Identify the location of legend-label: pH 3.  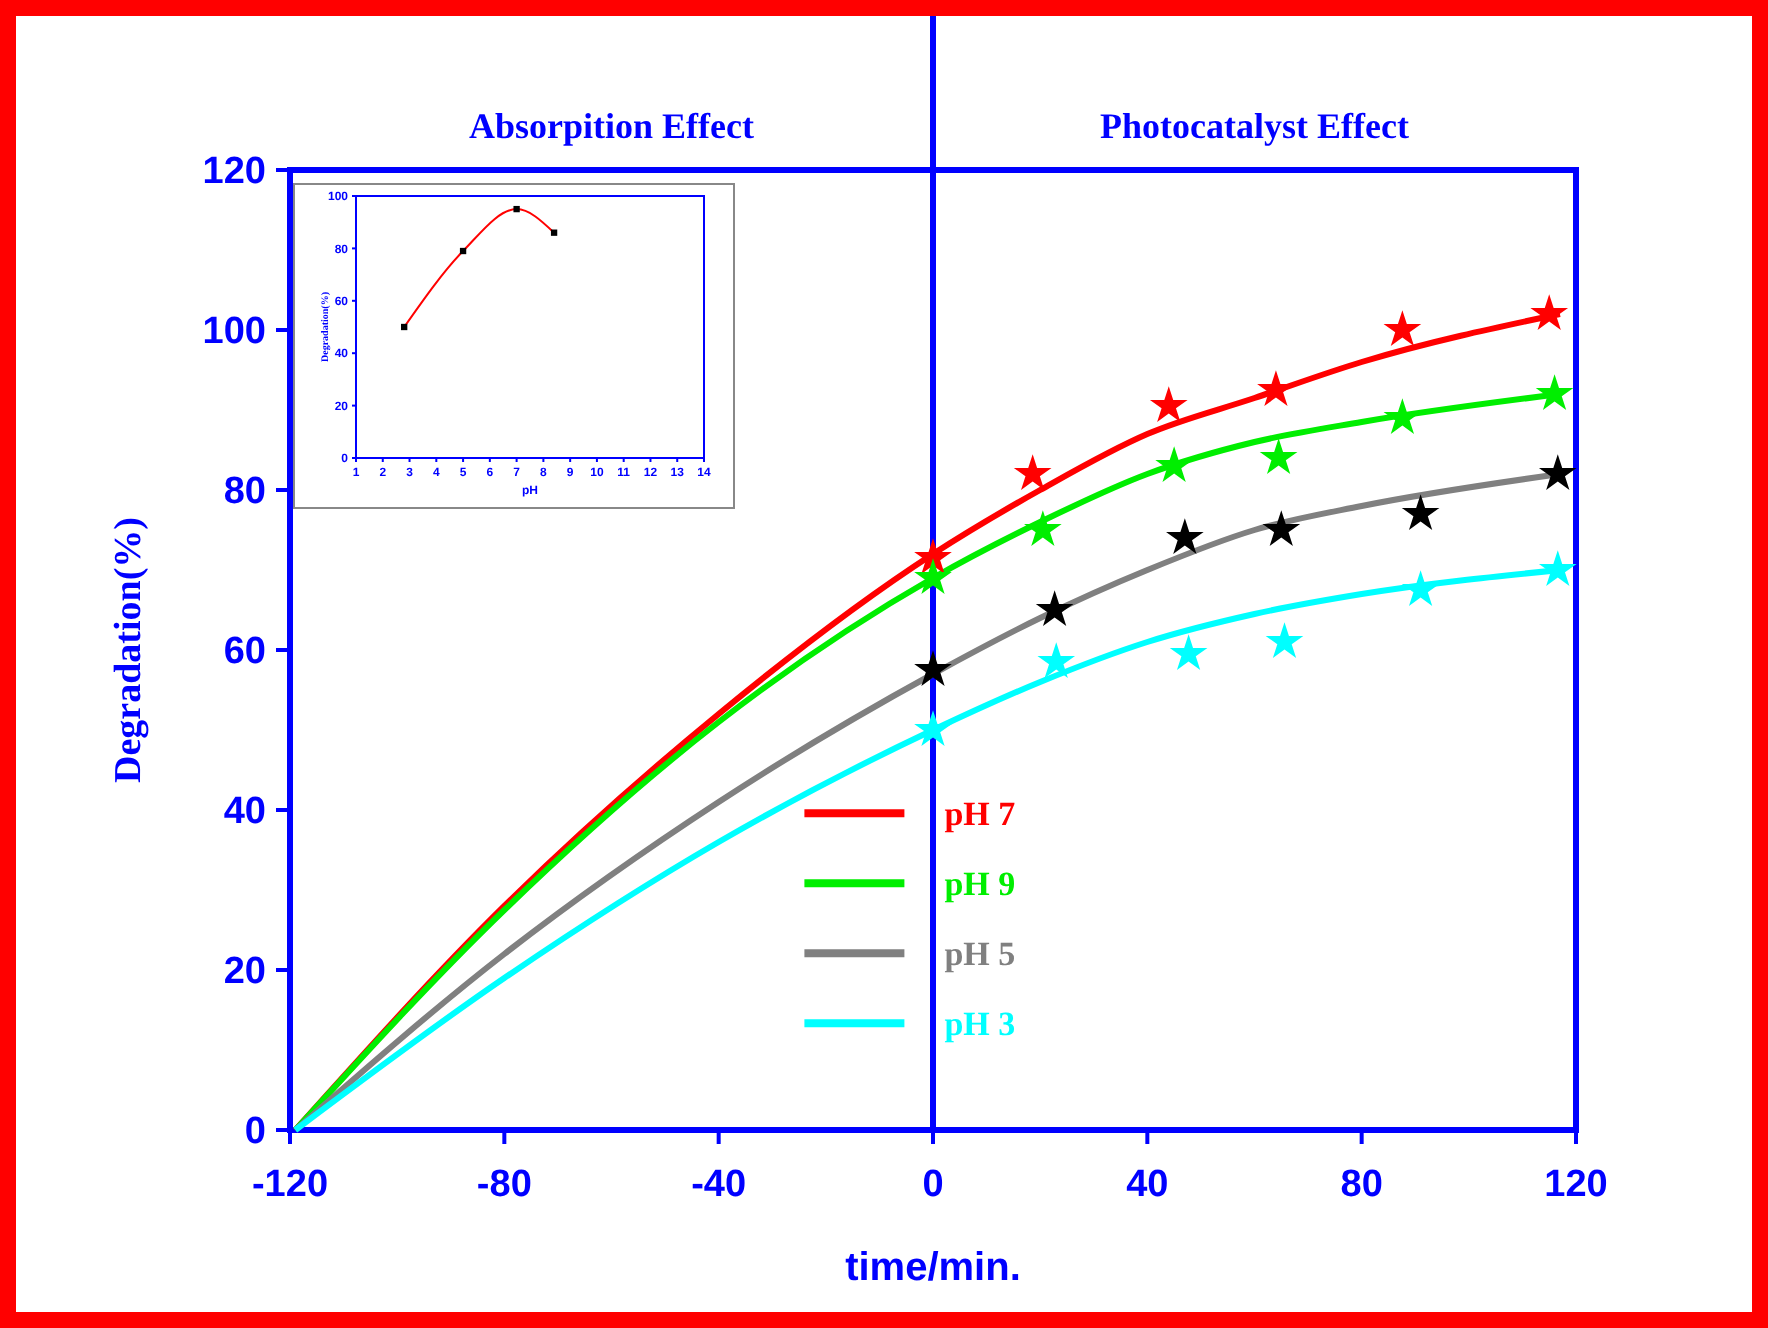
(980, 1024).